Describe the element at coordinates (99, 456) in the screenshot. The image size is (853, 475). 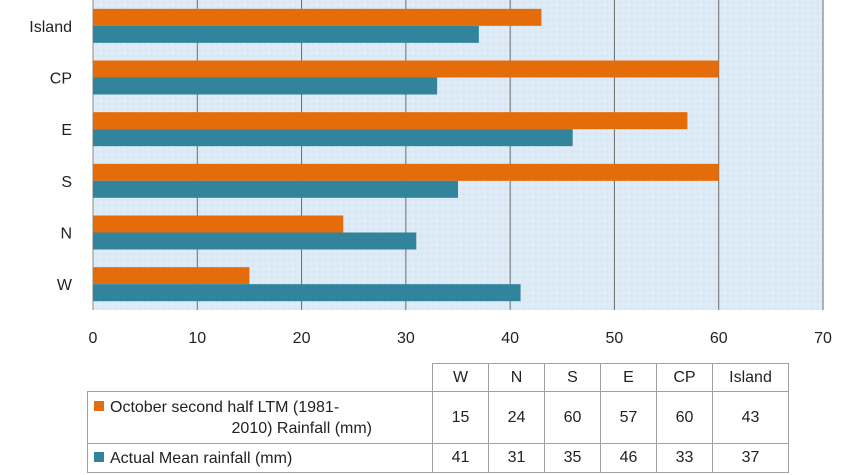
I see `legend-key-teal` at that location.